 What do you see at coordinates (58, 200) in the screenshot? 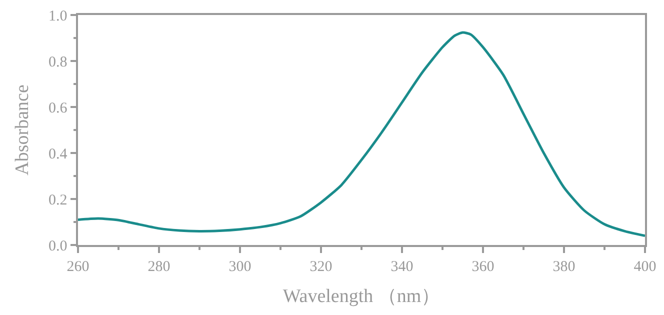
I see `y-tick-label: 0.2` at bounding box center [58, 200].